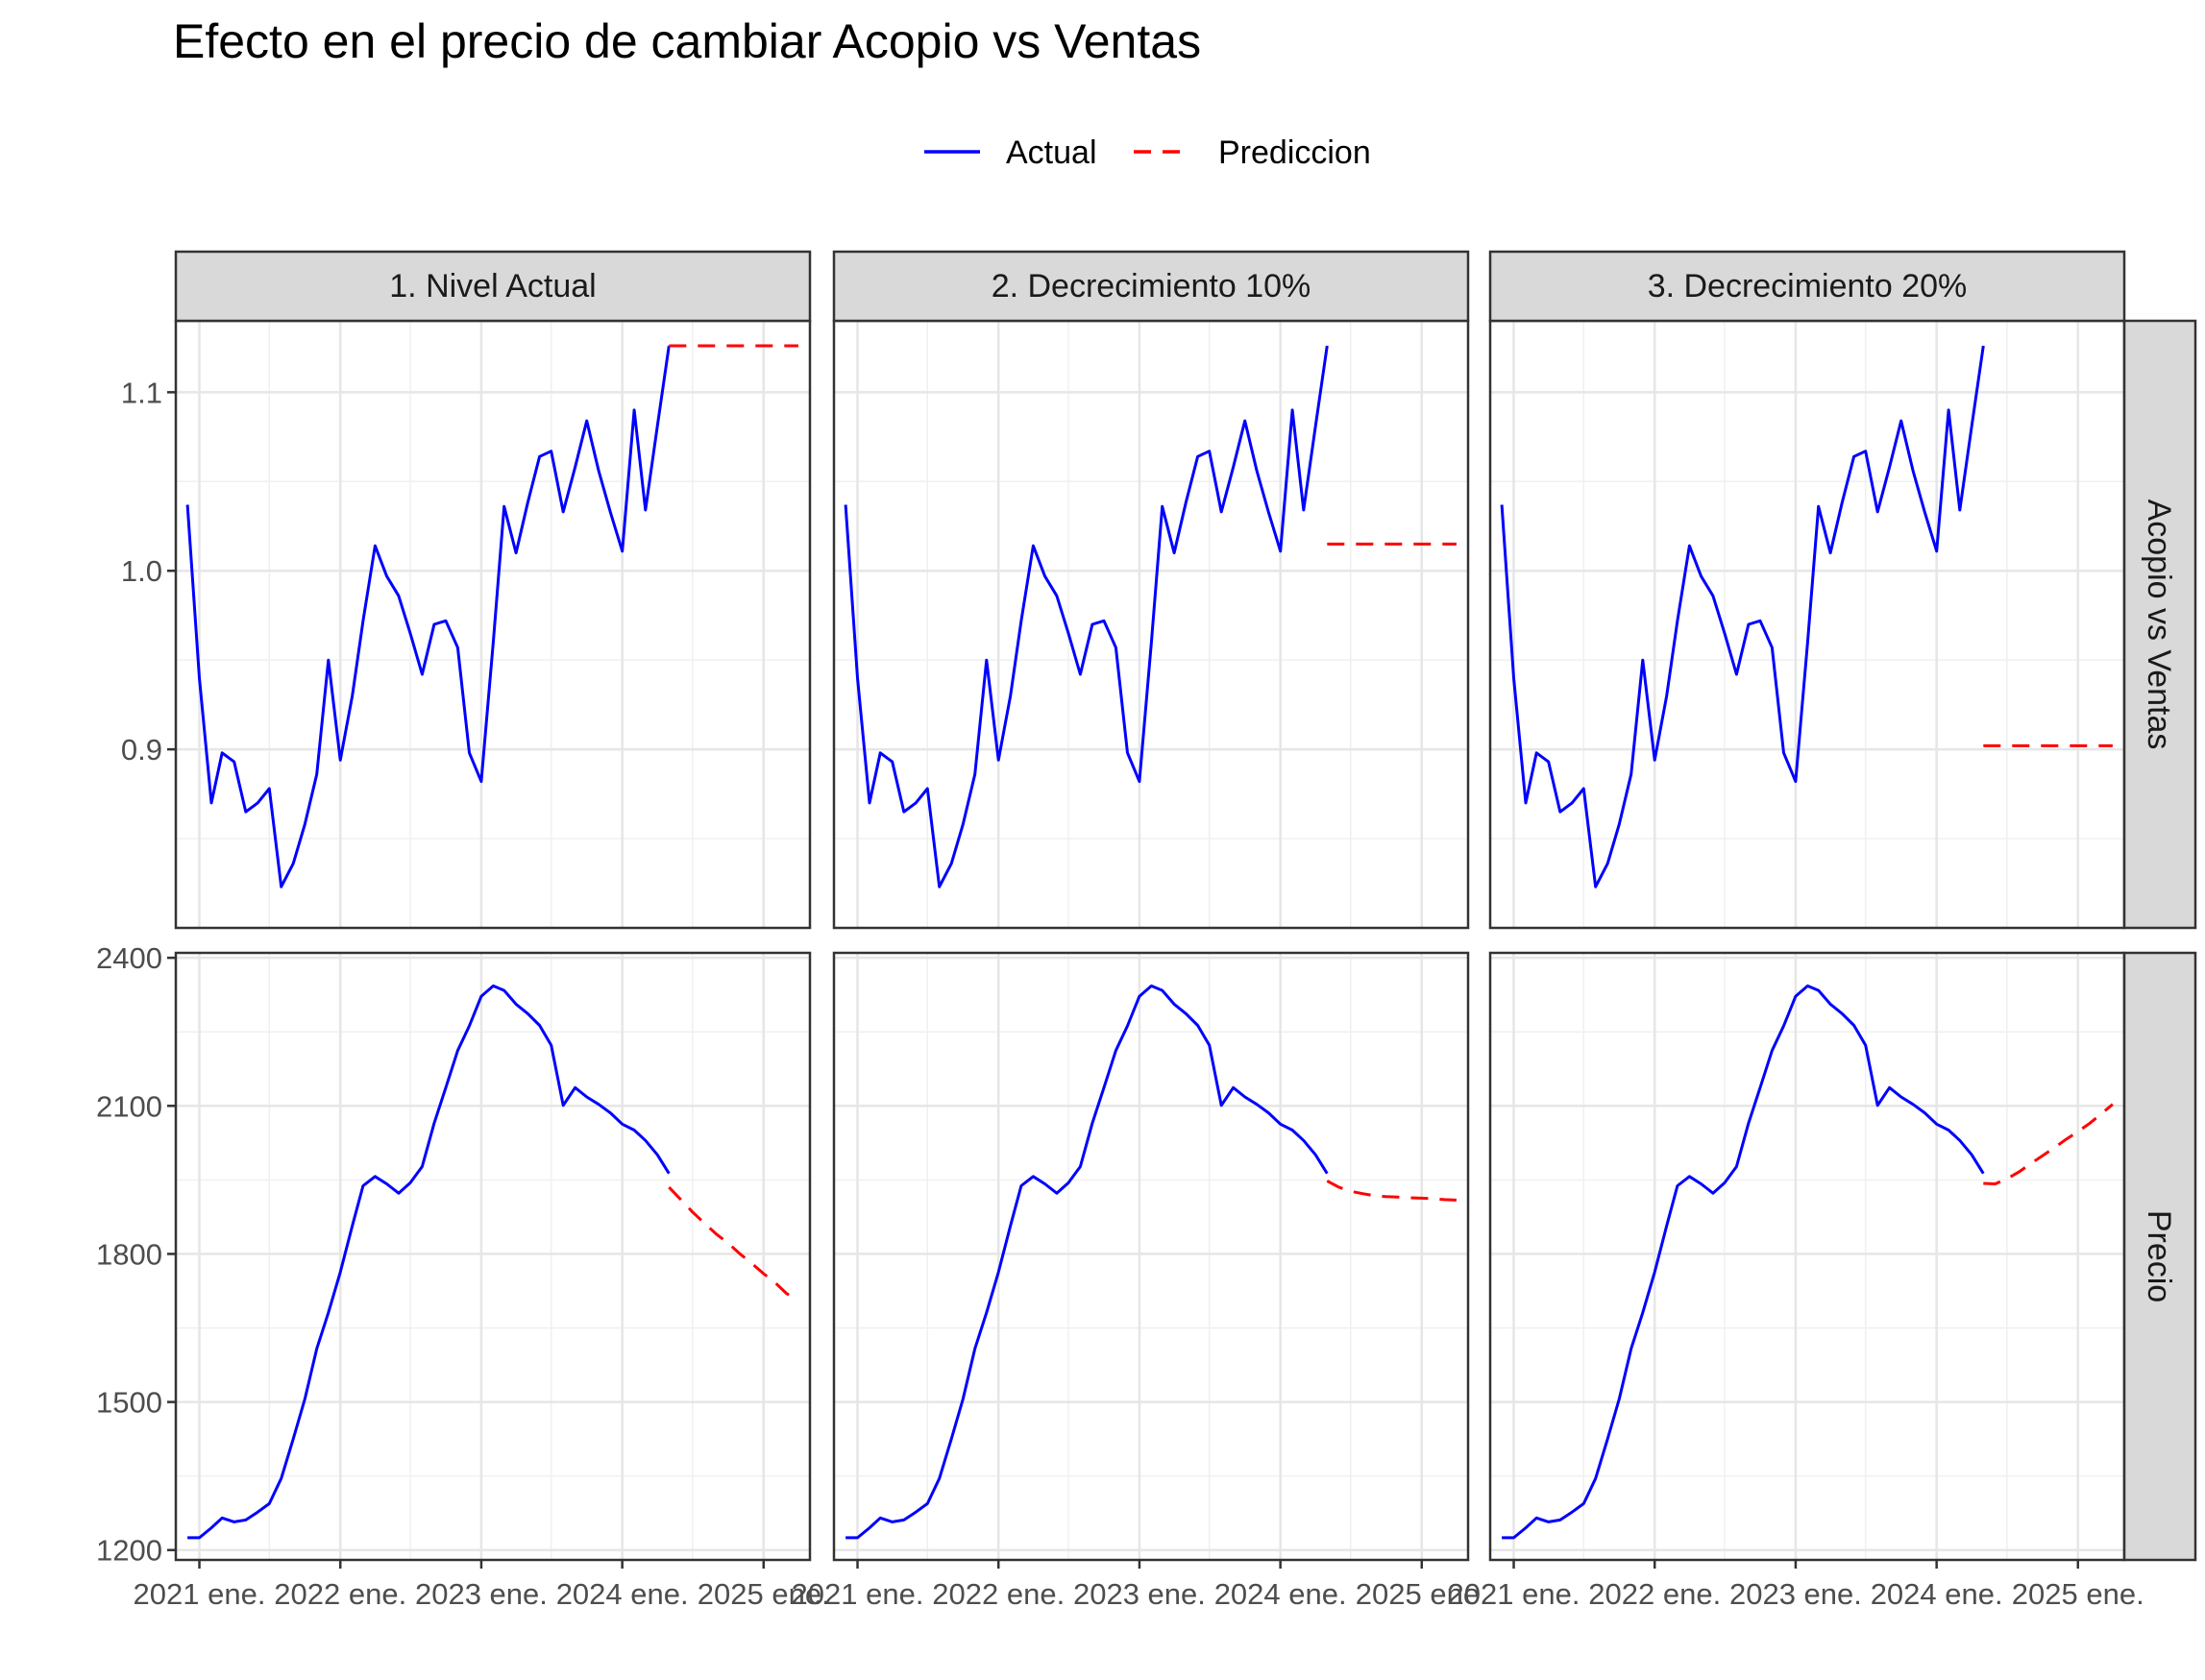 This screenshot has width=2205, height=1680. What do you see at coordinates (129, 1254) in the screenshot?
I see `y-tick-label: 1800` at bounding box center [129, 1254].